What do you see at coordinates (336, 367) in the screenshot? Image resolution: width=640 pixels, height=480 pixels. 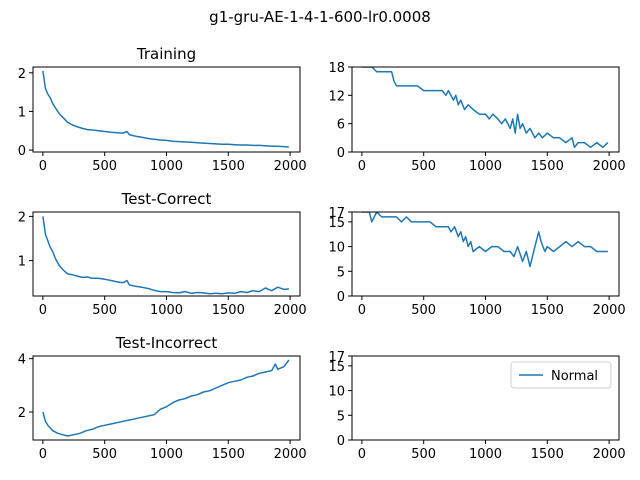 I see `test-incorrect-metric-ytick-label: 15` at bounding box center [336, 367].